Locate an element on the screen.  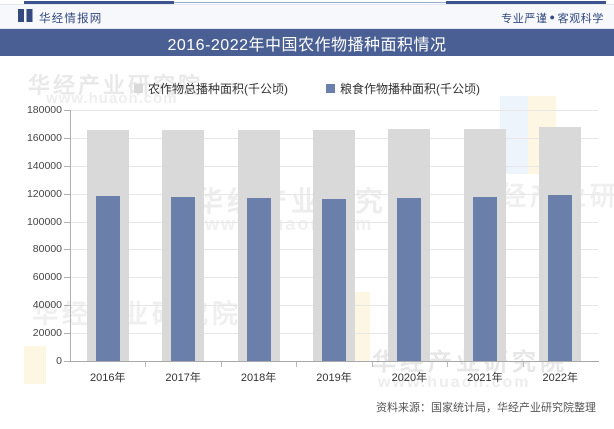
bar-grain-2018年 is located at coordinates (258, 279).